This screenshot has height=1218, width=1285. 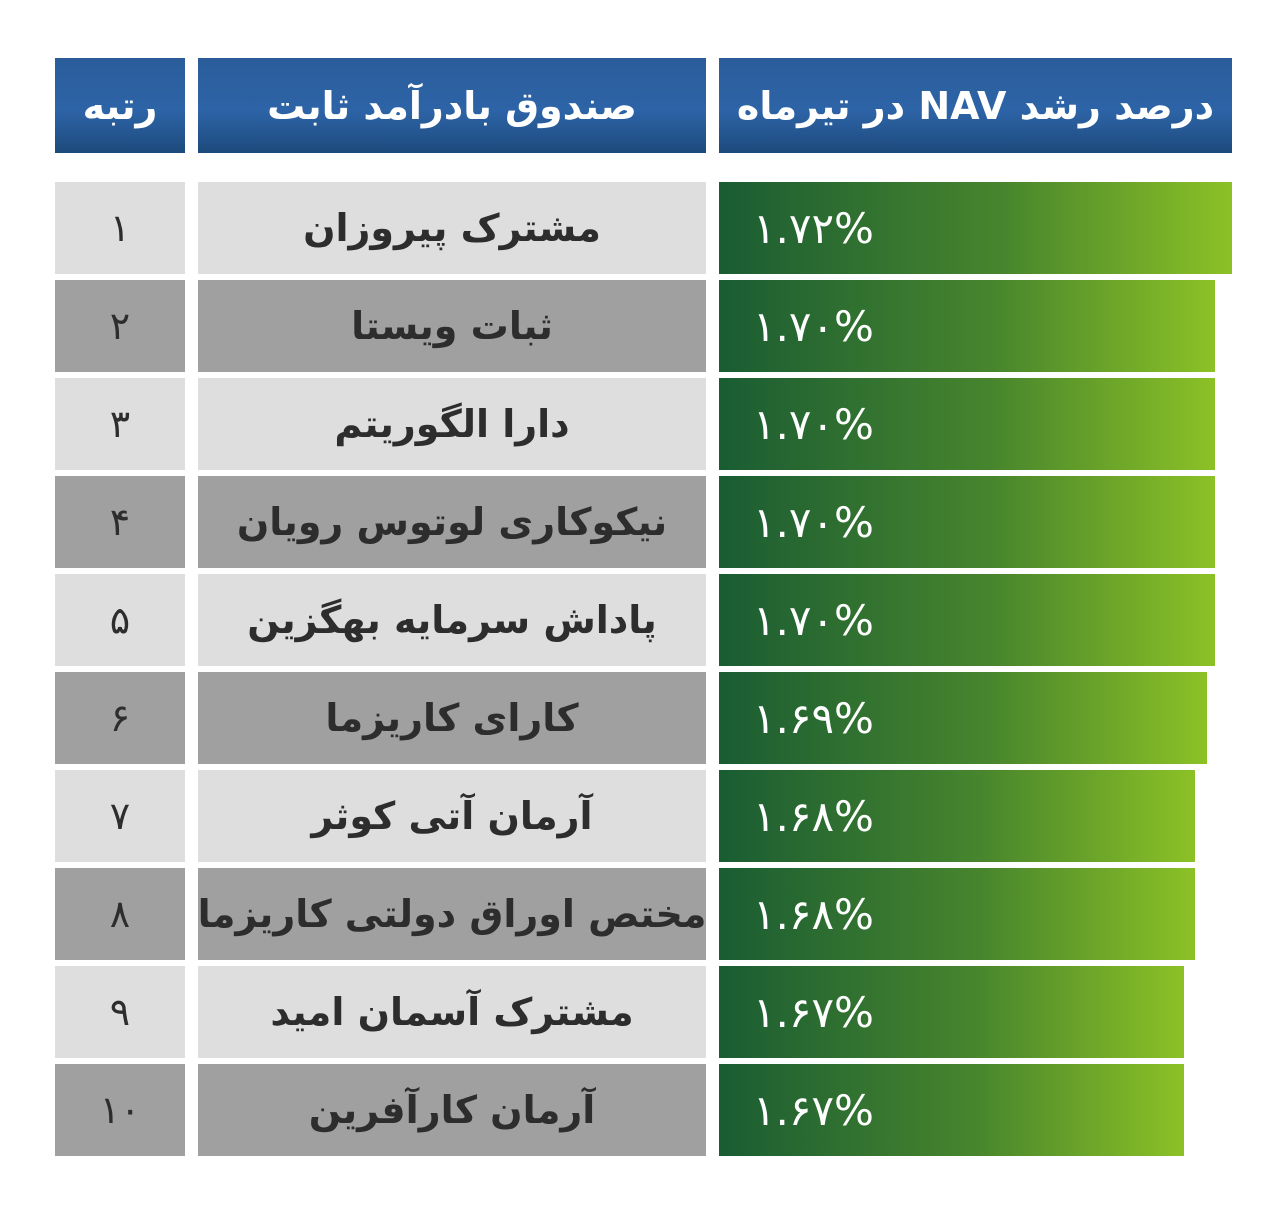 I want to click on nav-growth-column-header-label: درصد رشد NAV در تیرماه, so click(x=975, y=105).